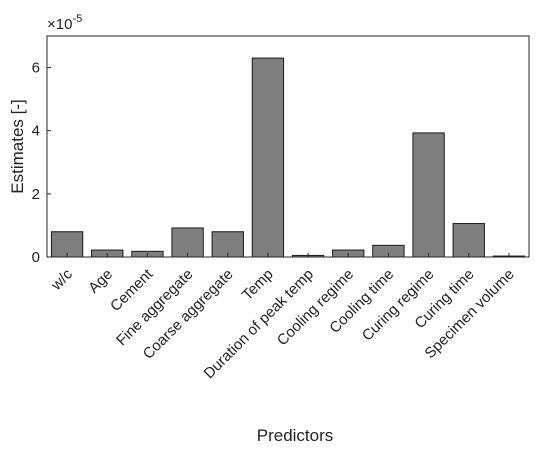 The image size is (550, 449). I want to click on multiplier-exponent: -5, so click(77, 19).